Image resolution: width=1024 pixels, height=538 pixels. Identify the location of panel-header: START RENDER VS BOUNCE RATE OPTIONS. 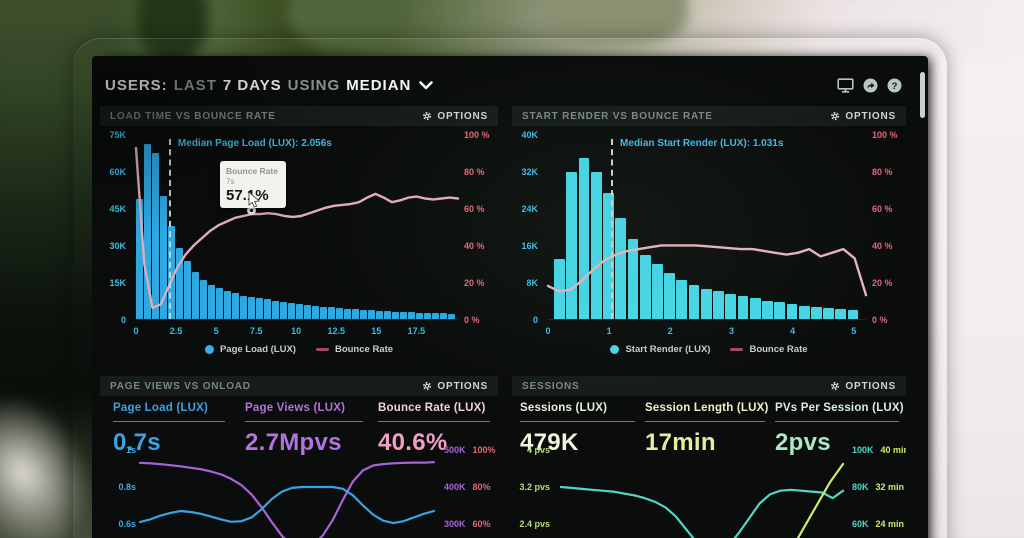
(709, 116).